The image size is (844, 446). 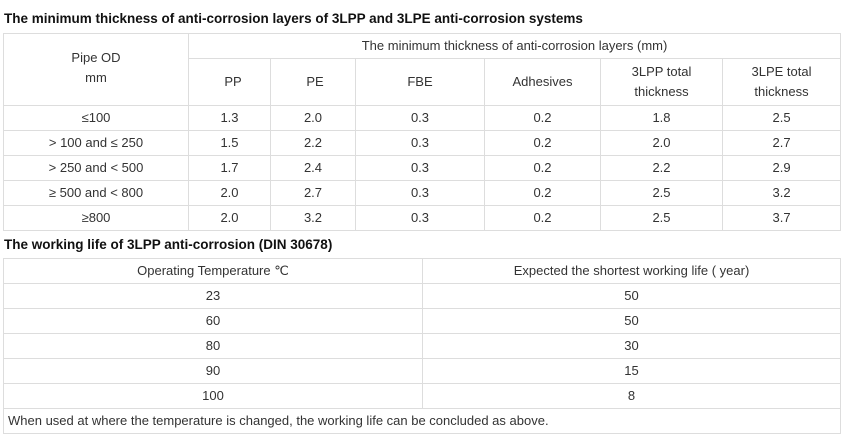 I want to click on row: 90 15, so click(x=422, y=371).